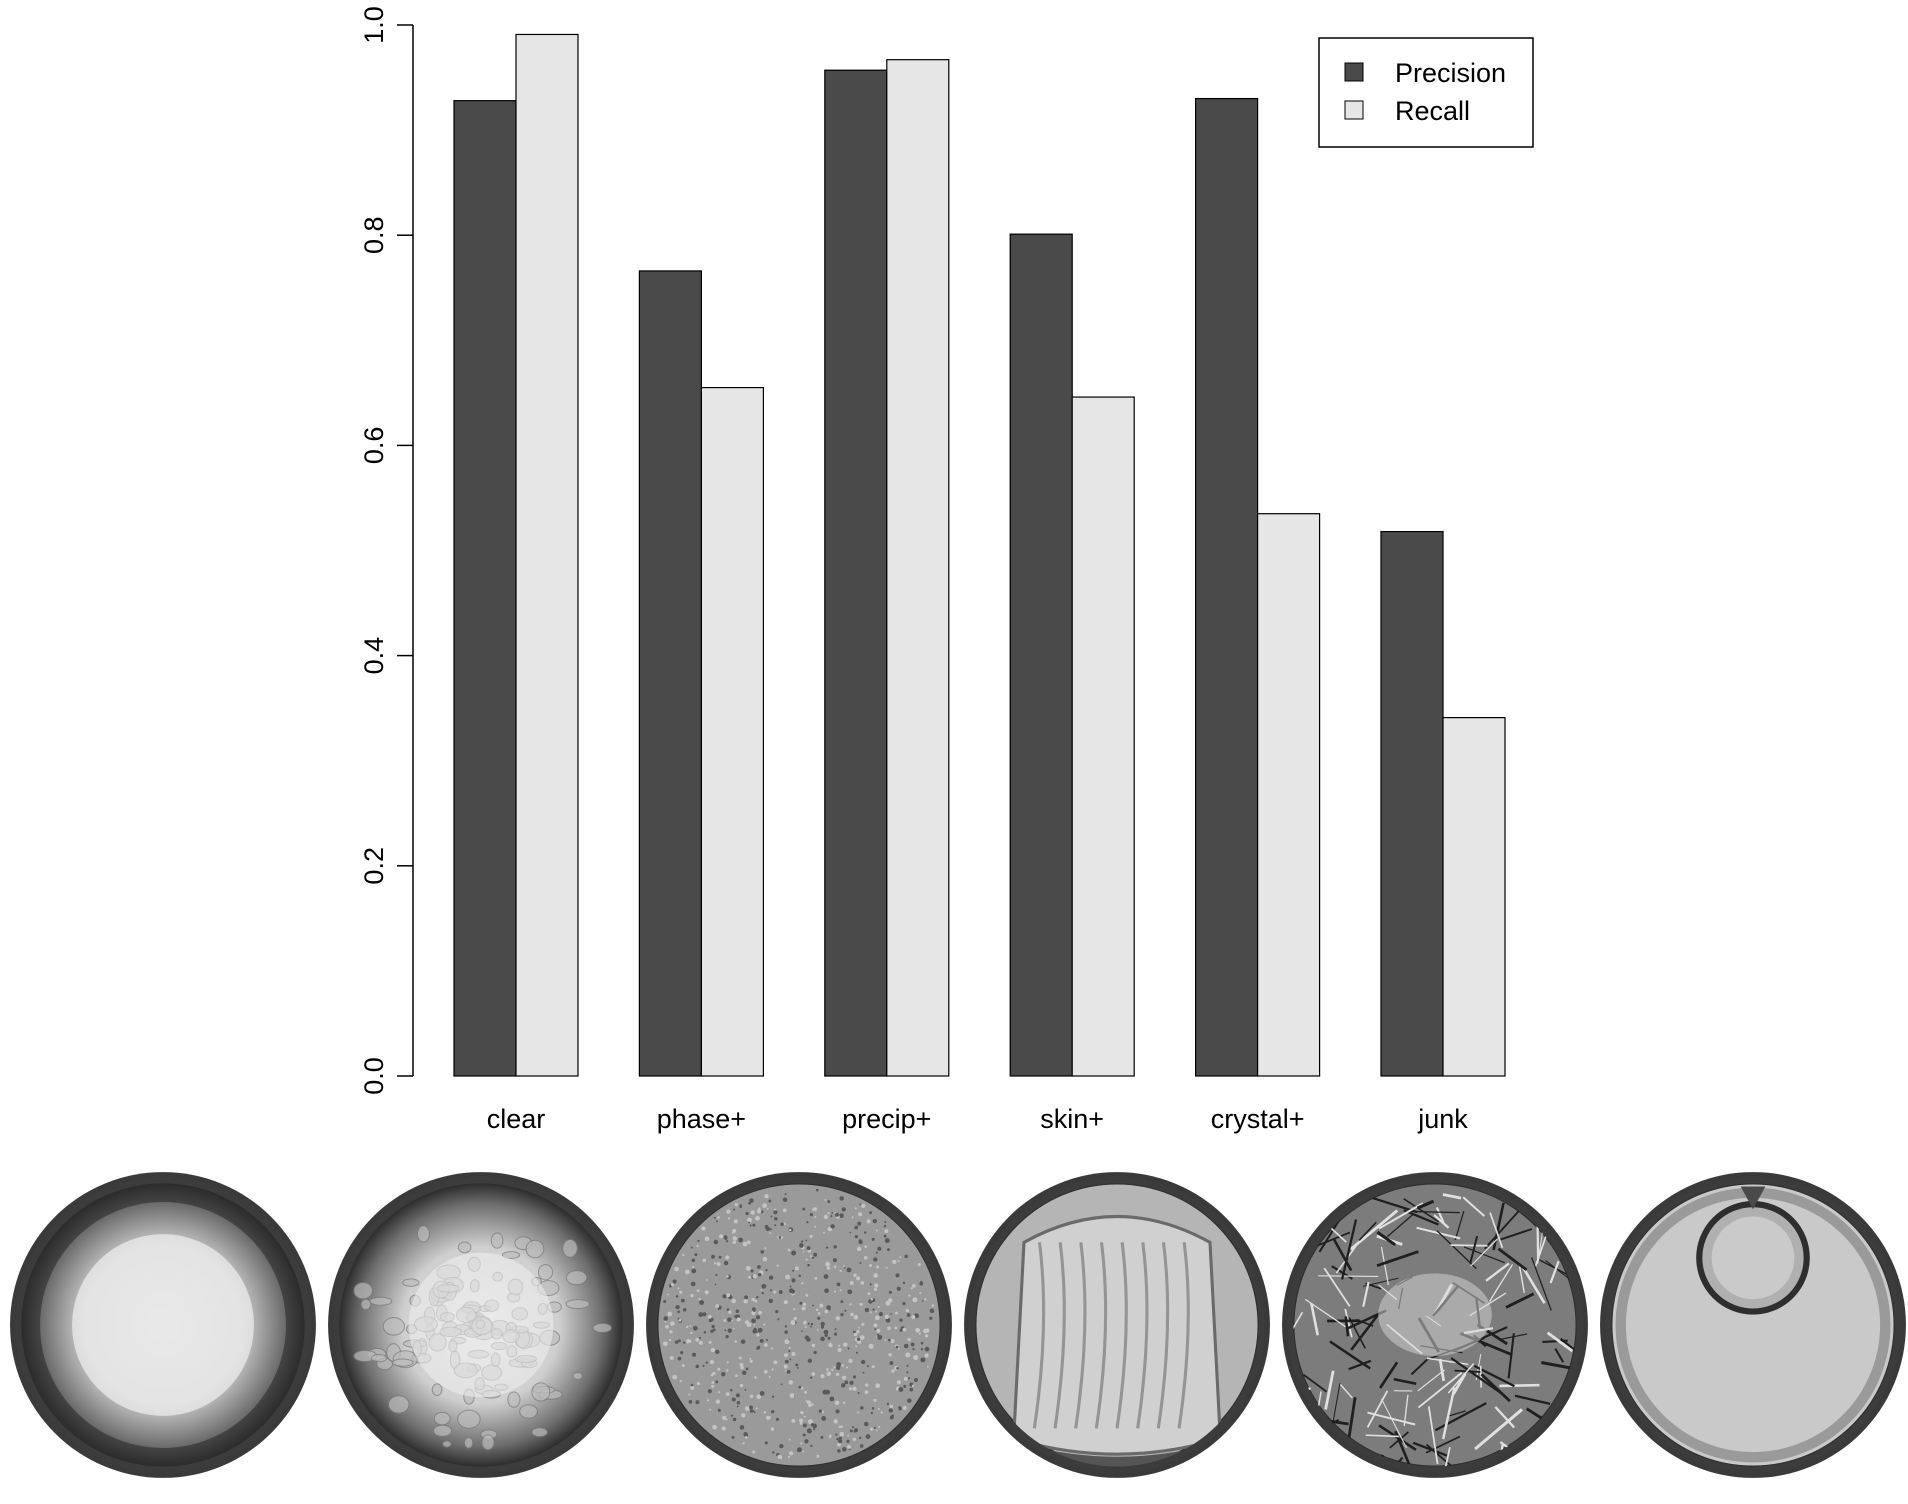 The width and height of the screenshot is (1908, 1504). I want to click on legend-swatch-recall, so click(1354, 110).